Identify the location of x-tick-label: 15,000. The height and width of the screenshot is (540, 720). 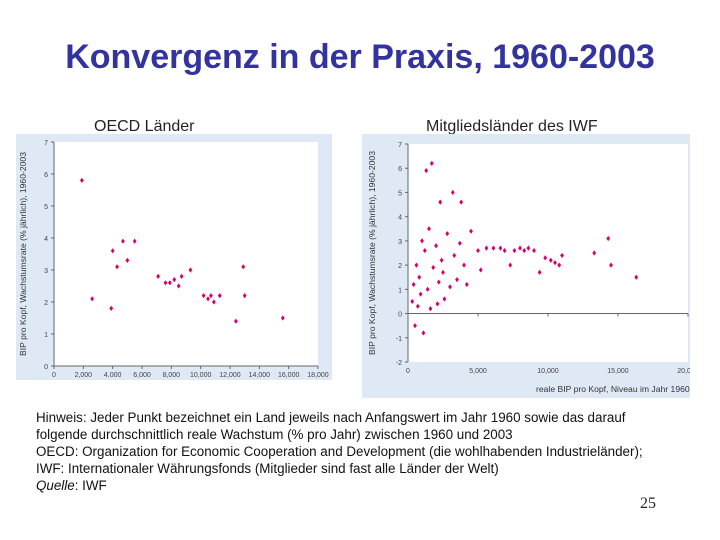
(618, 371).